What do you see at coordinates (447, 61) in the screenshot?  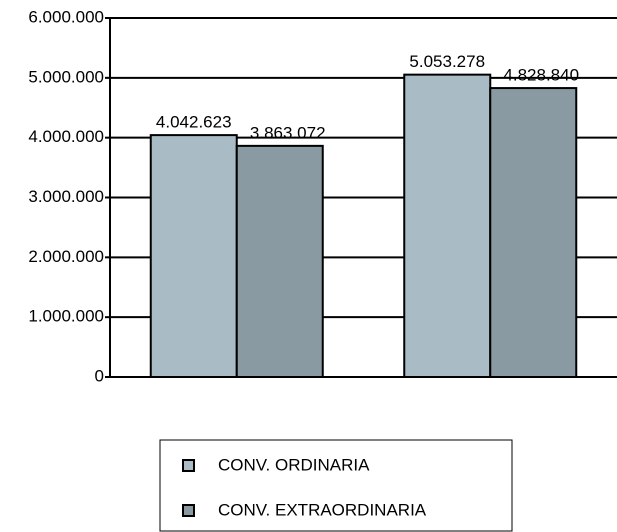 I see `value-label: 5.053.278` at bounding box center [447, 61].